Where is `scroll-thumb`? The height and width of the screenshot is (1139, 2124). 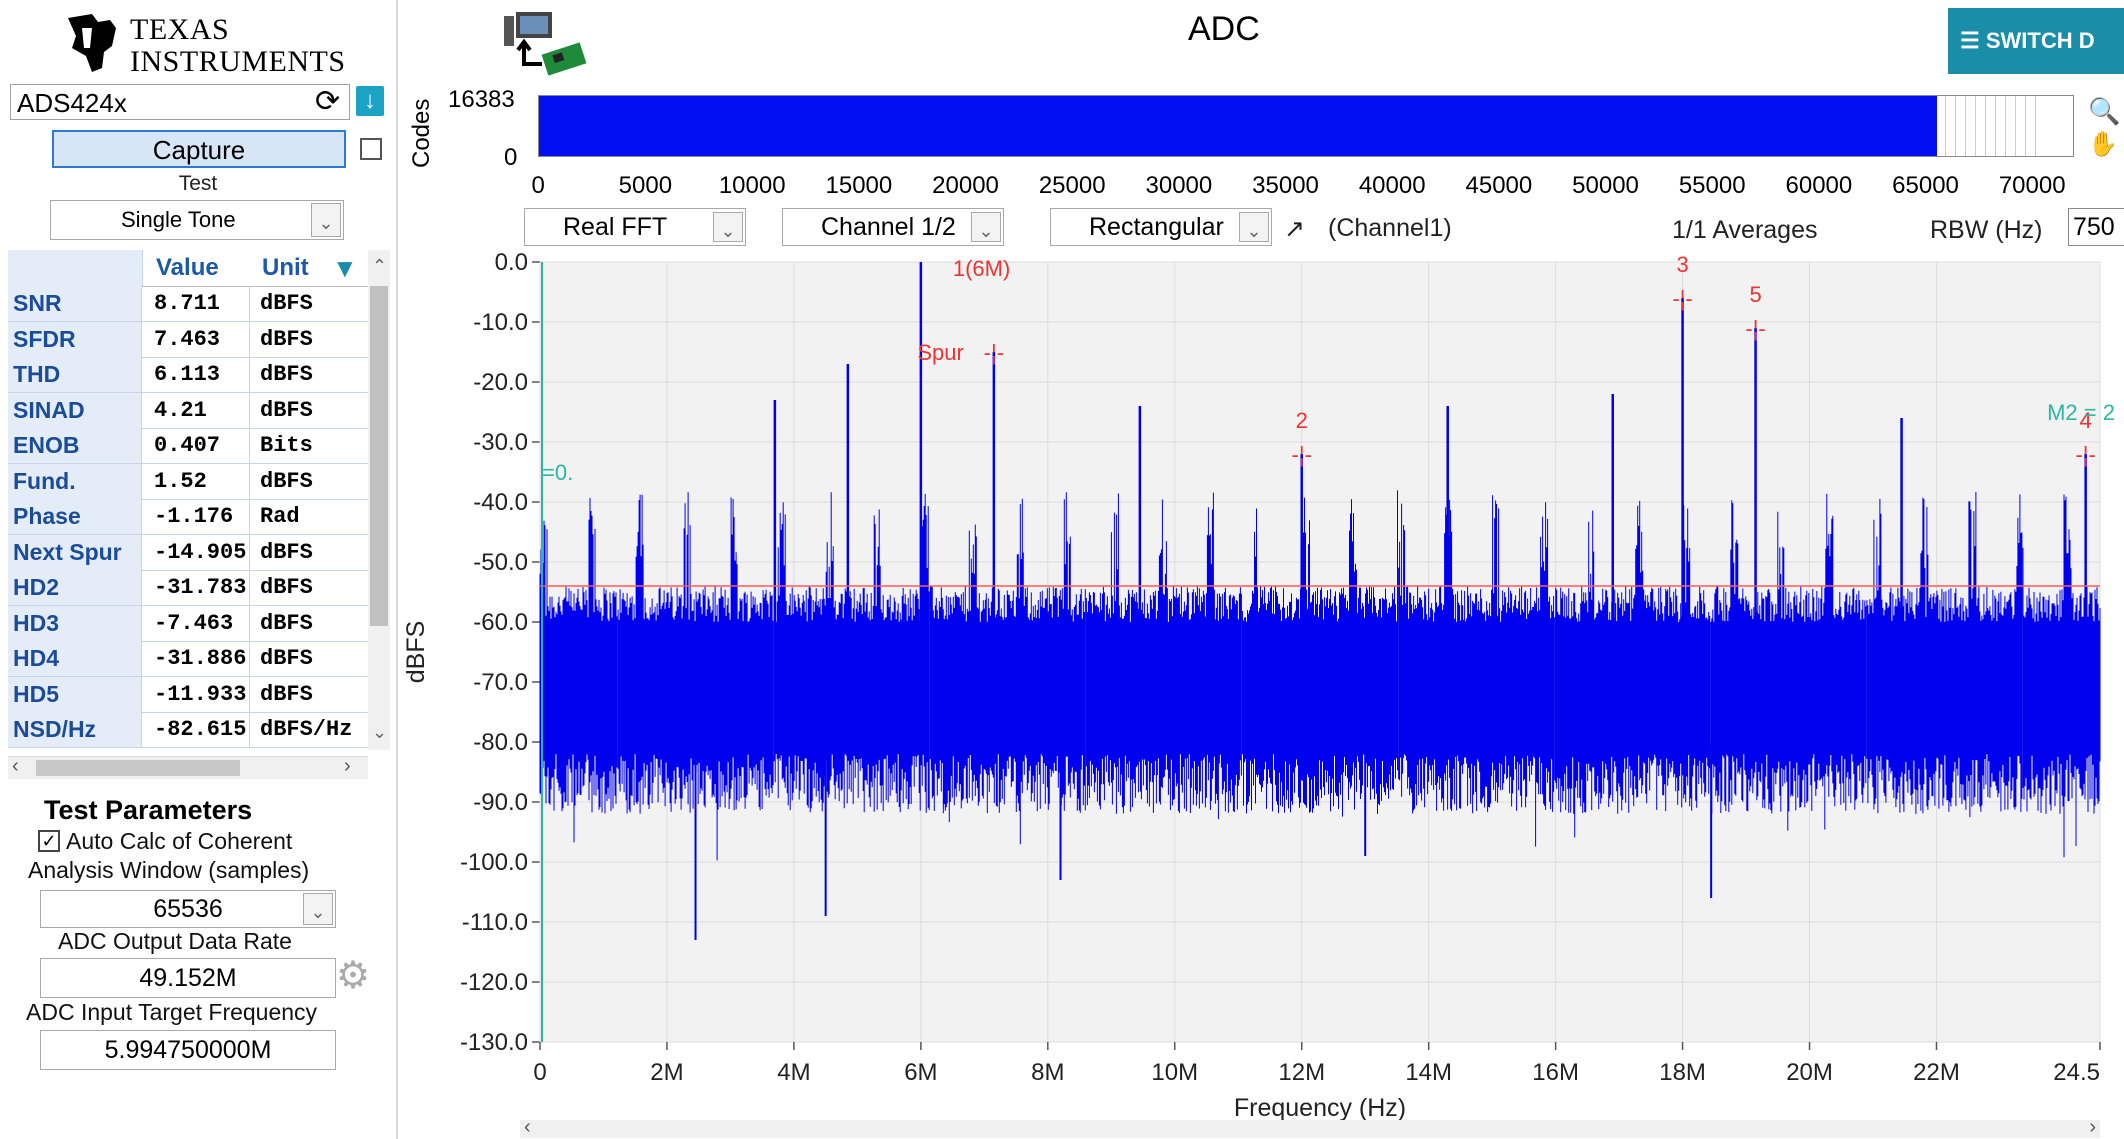 scroll-thumb is located at coordinates (379, 456).